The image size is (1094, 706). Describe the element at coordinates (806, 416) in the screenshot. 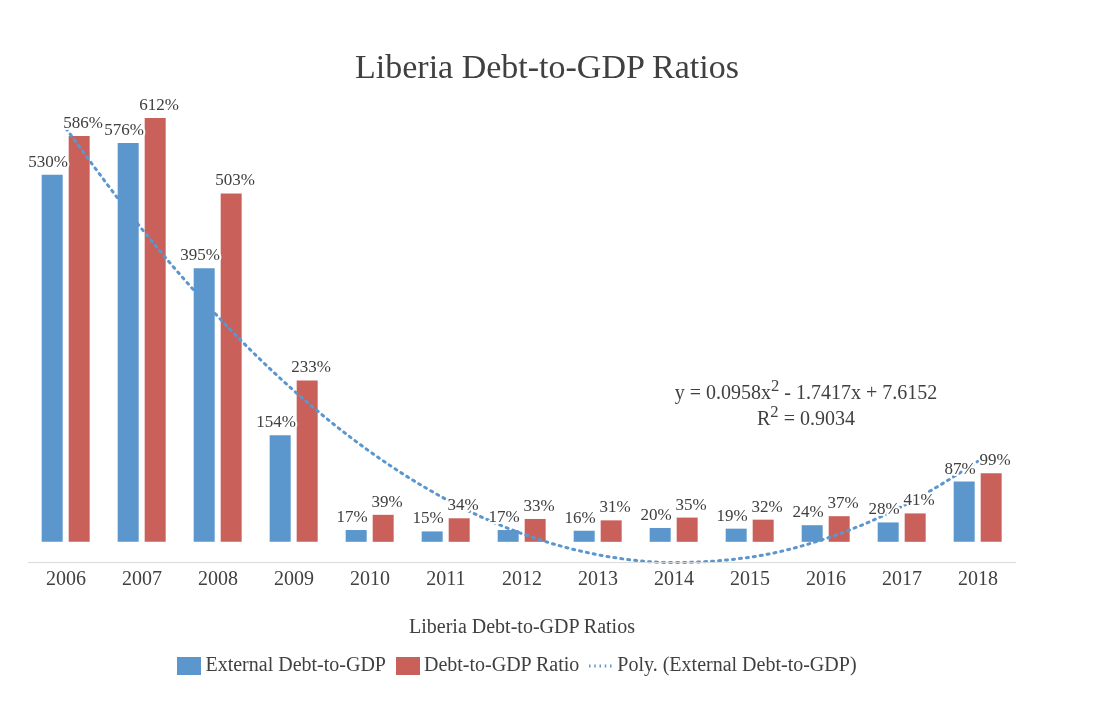

I see `annotation: R$^{2}$ = 0.9034` at that location.